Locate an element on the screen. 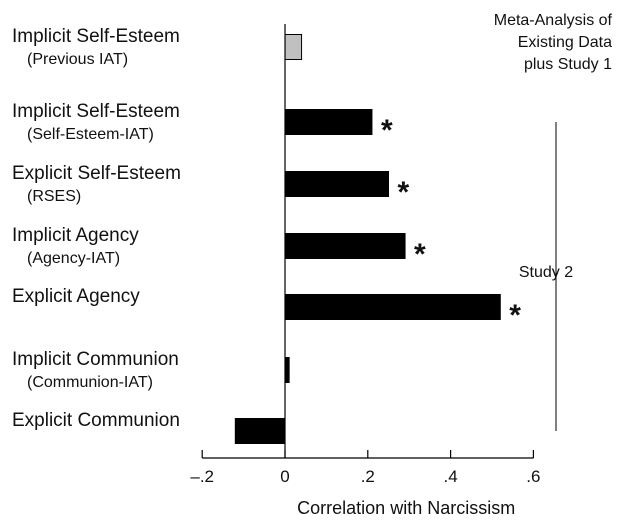 This screenshot has width=629, height=521. category-label: Explicit Communion is located at coordinates (96, 420).